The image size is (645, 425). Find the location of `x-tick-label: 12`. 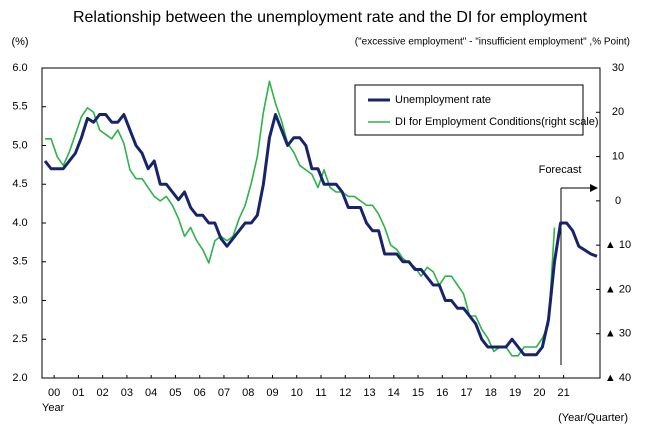

x-tick-label: 12 is located at coordinates (345, 393).